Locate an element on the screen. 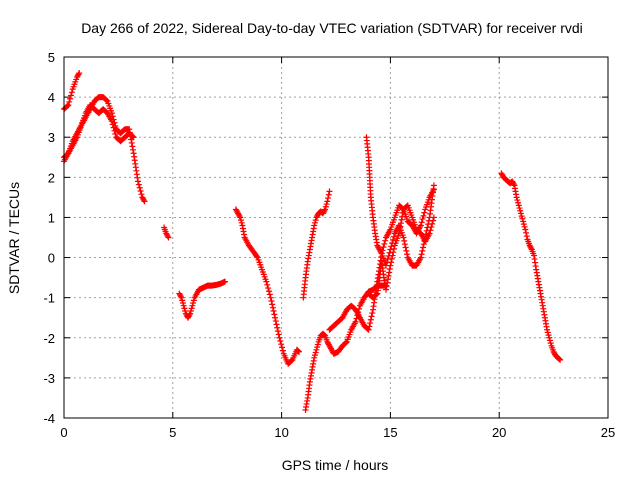 Image resolution: width=640 pixels, height=480 pixels. y-tick-label: -4 is located at coordinates (49, 418).